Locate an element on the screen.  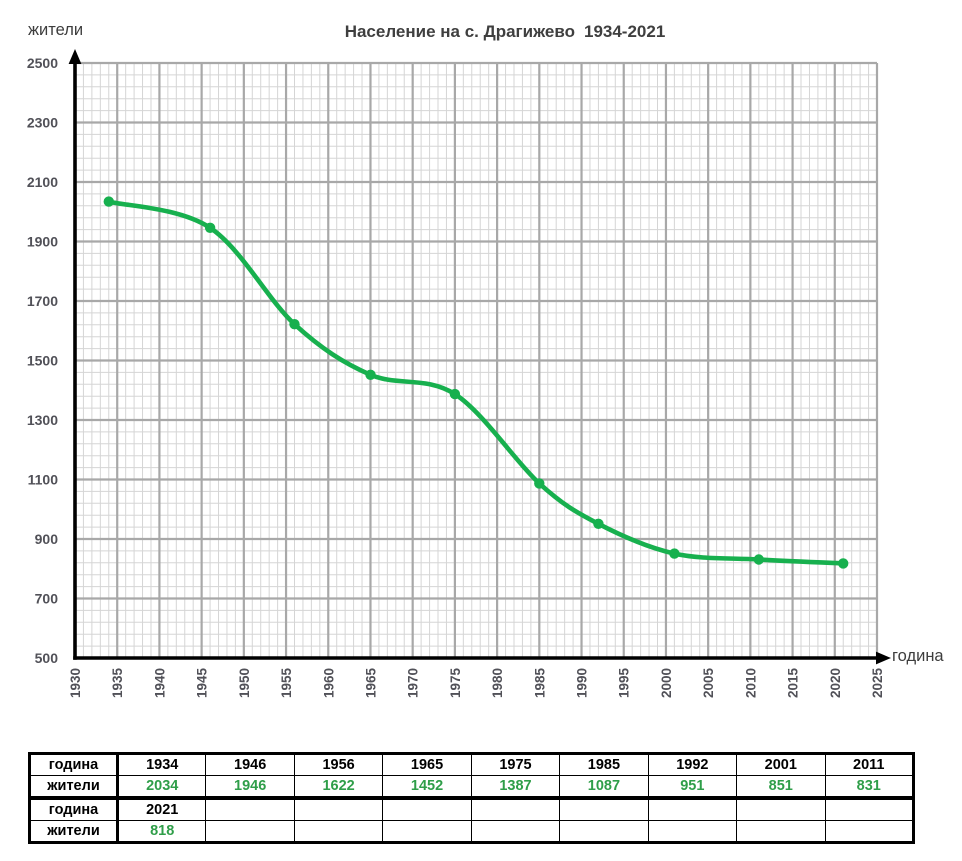
y-tick-label: 1700 is located at coordinates (42, 301).